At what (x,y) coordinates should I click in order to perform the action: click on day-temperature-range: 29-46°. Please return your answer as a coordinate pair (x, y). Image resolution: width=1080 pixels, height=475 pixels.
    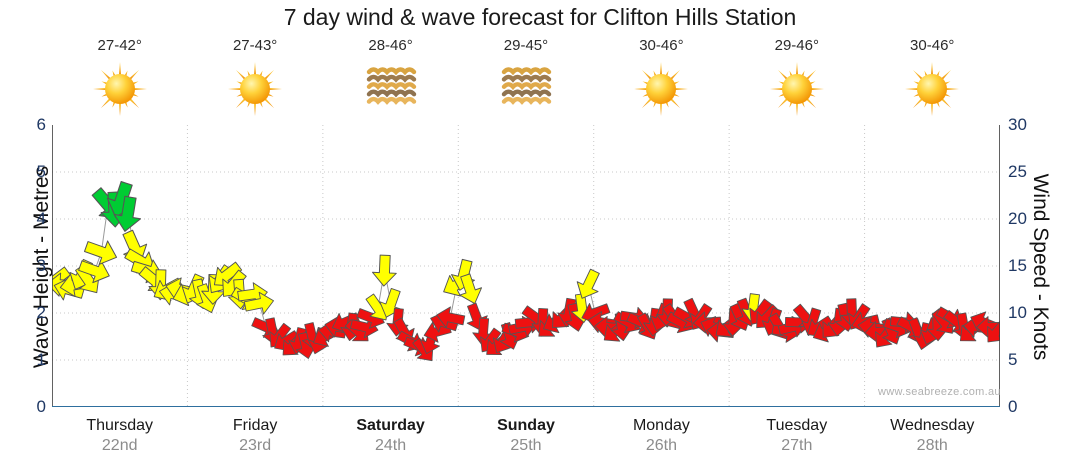
    Looking at the image, I should click on (796, 45).